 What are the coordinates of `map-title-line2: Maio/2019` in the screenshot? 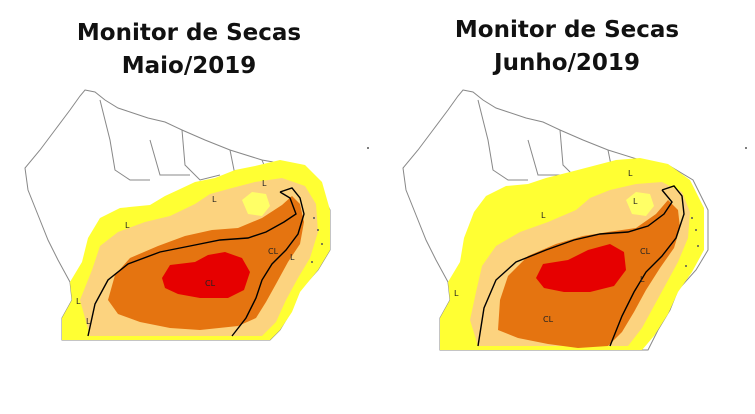 It's located at (189, 66).